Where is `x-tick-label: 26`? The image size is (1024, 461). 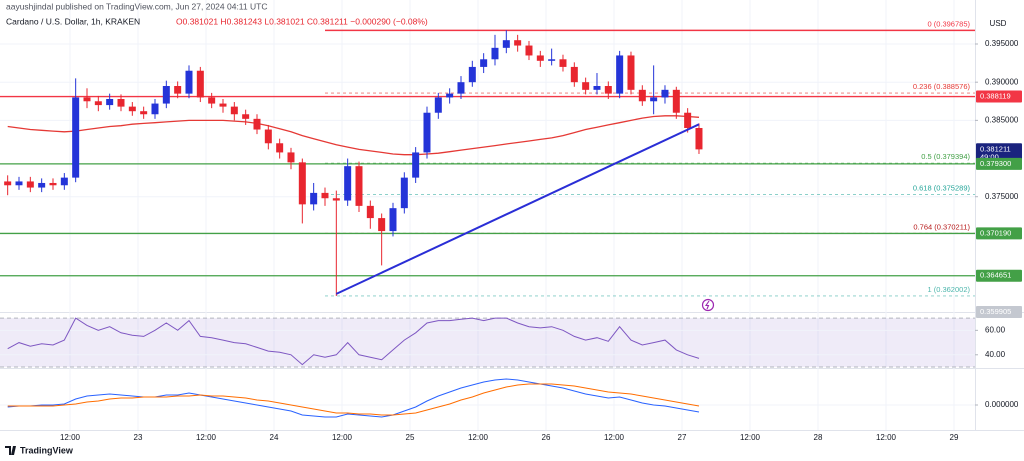 x-tick-label: 26 is located at coordinates (546, 437).